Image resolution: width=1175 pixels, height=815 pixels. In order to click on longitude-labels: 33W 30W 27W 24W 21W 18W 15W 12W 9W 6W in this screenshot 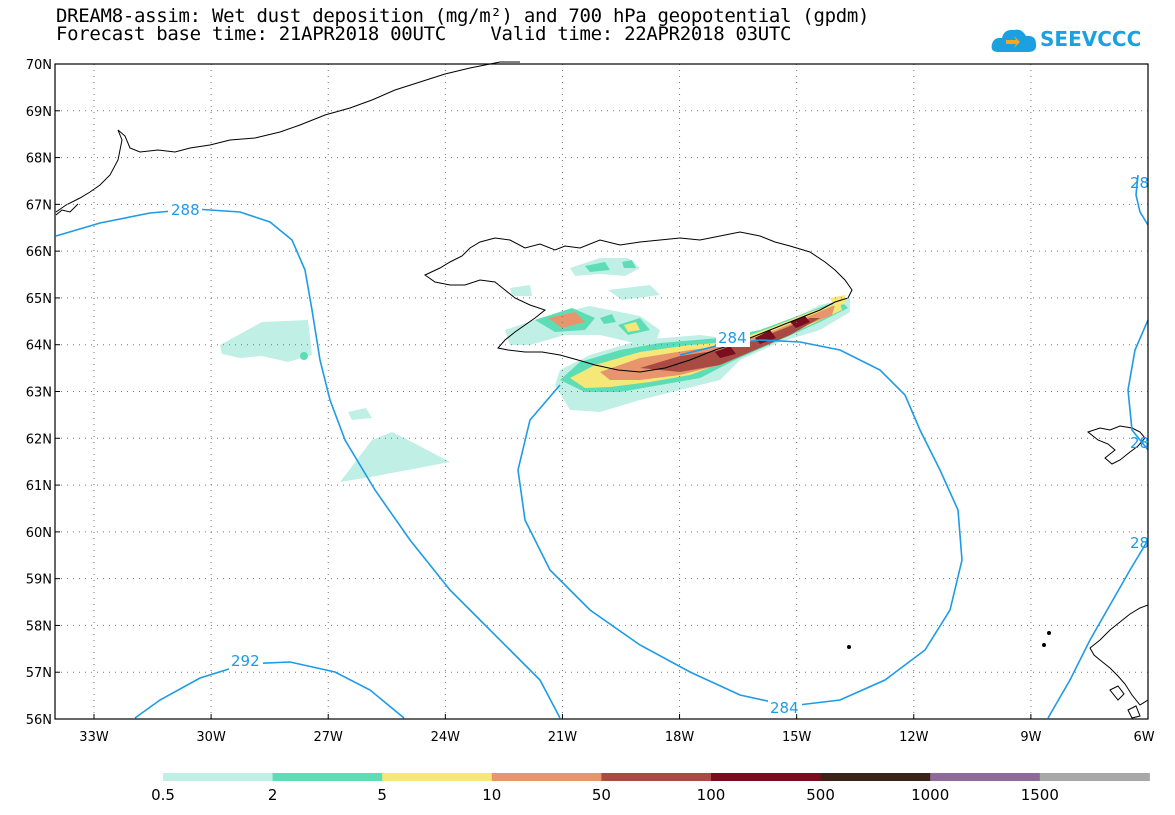, I will do `click(617, 729)`.